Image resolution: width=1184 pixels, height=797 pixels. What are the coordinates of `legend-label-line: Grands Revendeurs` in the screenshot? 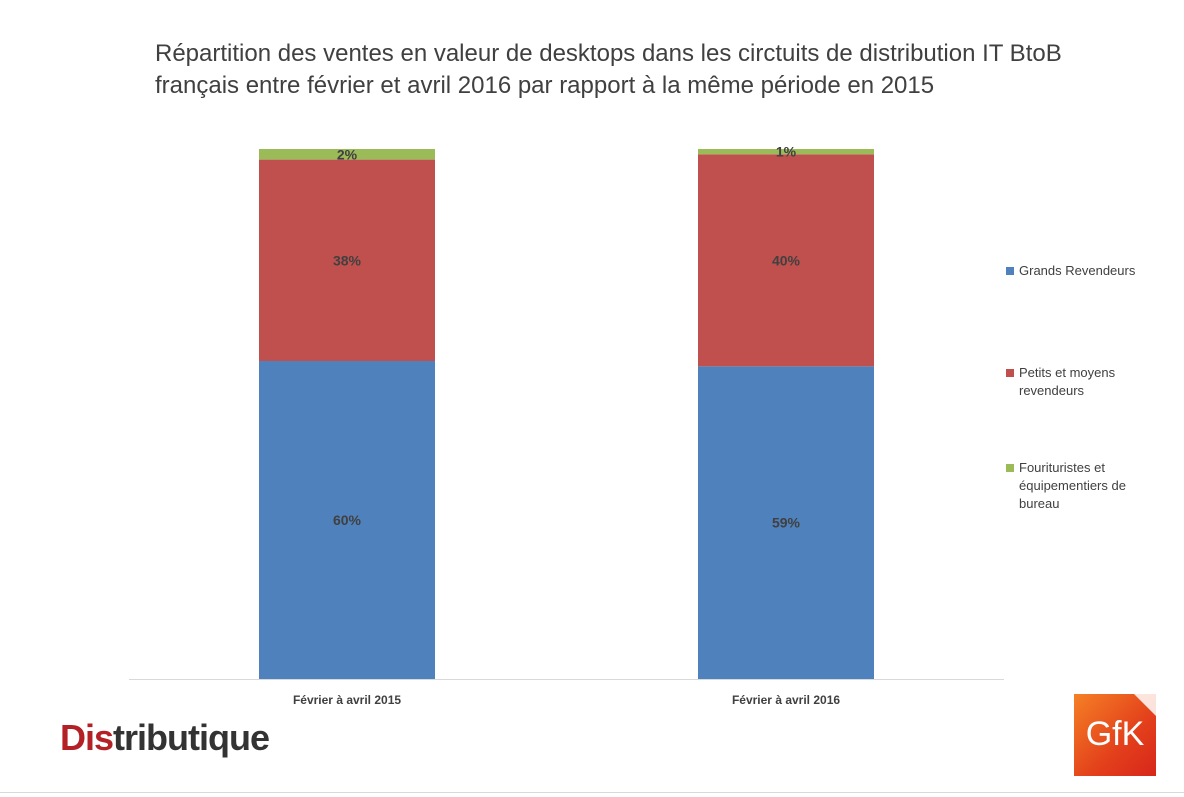 It's located at (1077, 270).